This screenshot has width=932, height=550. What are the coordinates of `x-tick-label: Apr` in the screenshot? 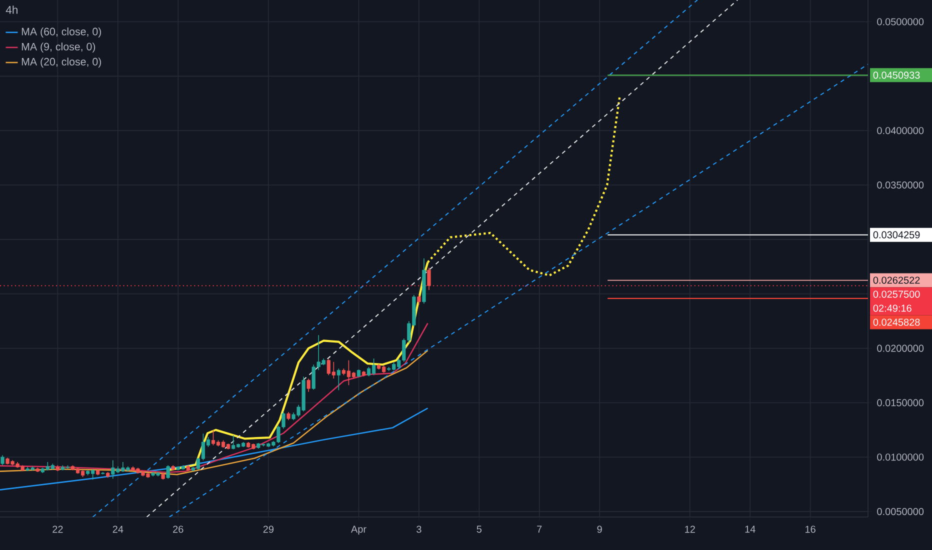 It's located at (358, 530).